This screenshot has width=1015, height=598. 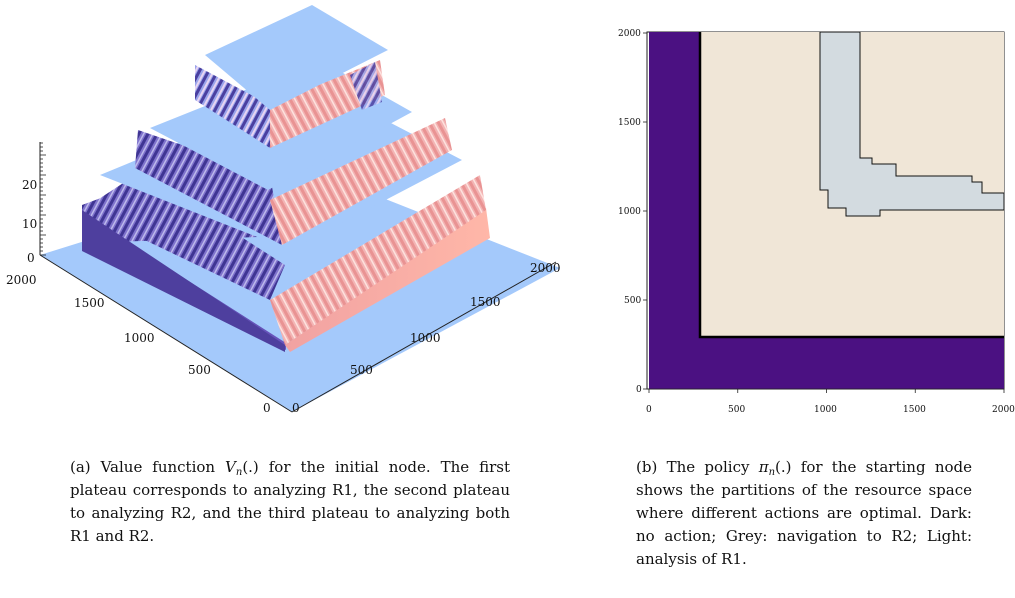 What do you see at coordinates (697, 467) in the screenshot?
I see `caption-b-prefix: (b) The policy` at bounding box center [697, 467].